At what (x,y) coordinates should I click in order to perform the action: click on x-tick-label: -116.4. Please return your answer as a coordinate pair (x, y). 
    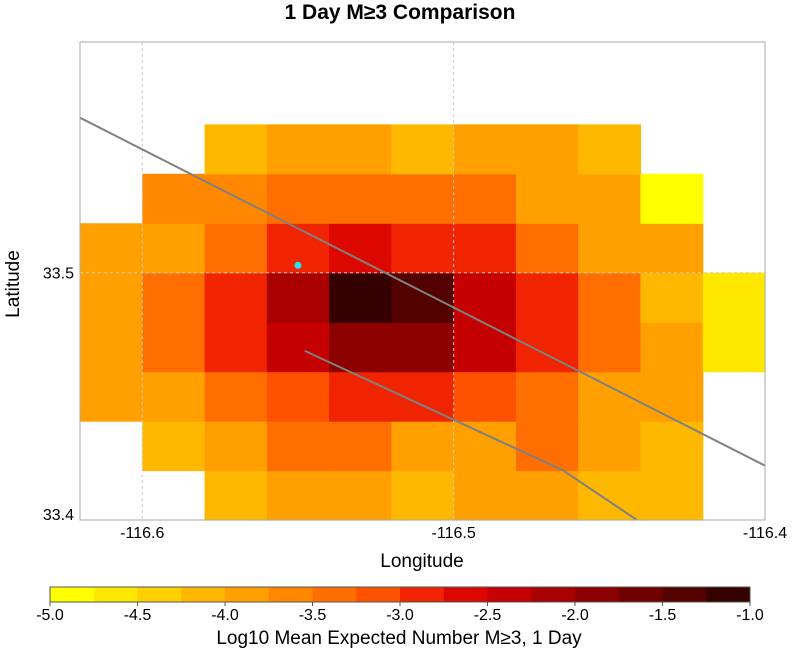
    Looking at the image, I should click on (765, 533).